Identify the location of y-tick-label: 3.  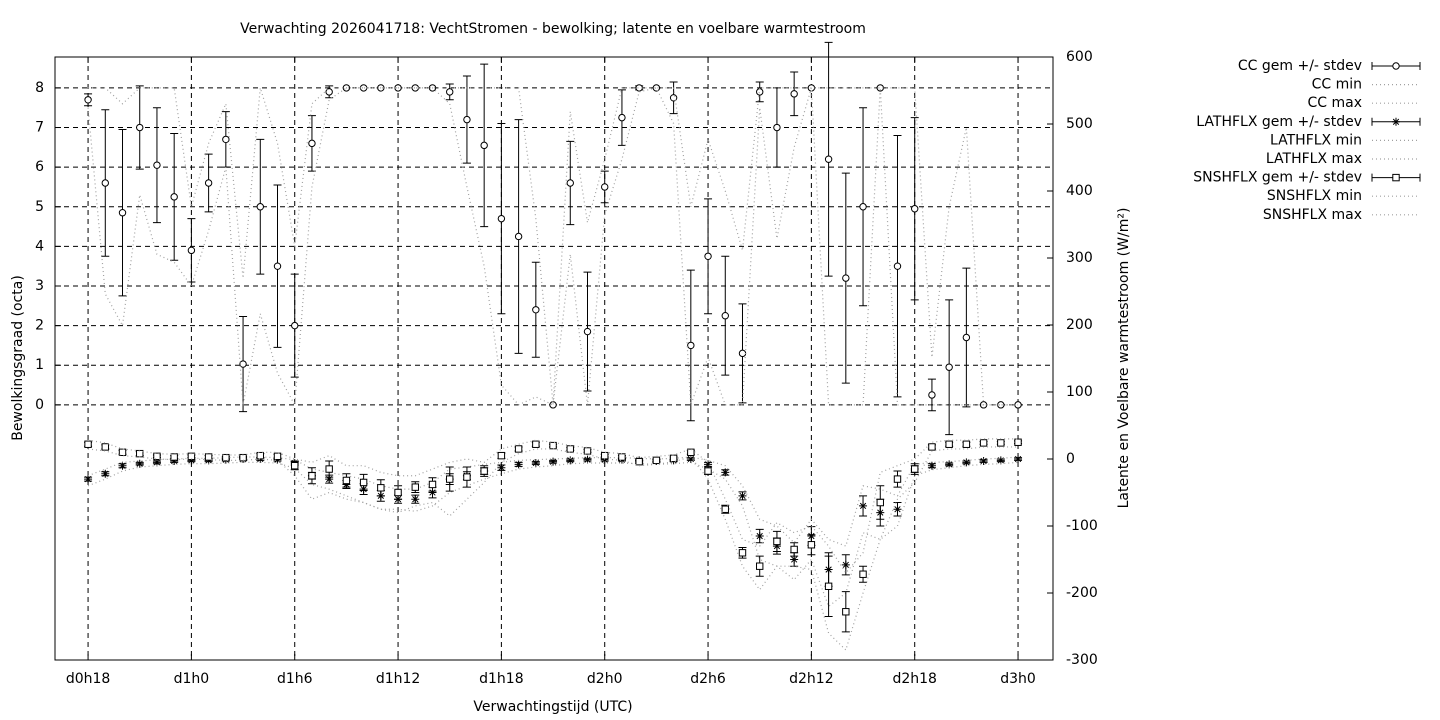
(39, 286).